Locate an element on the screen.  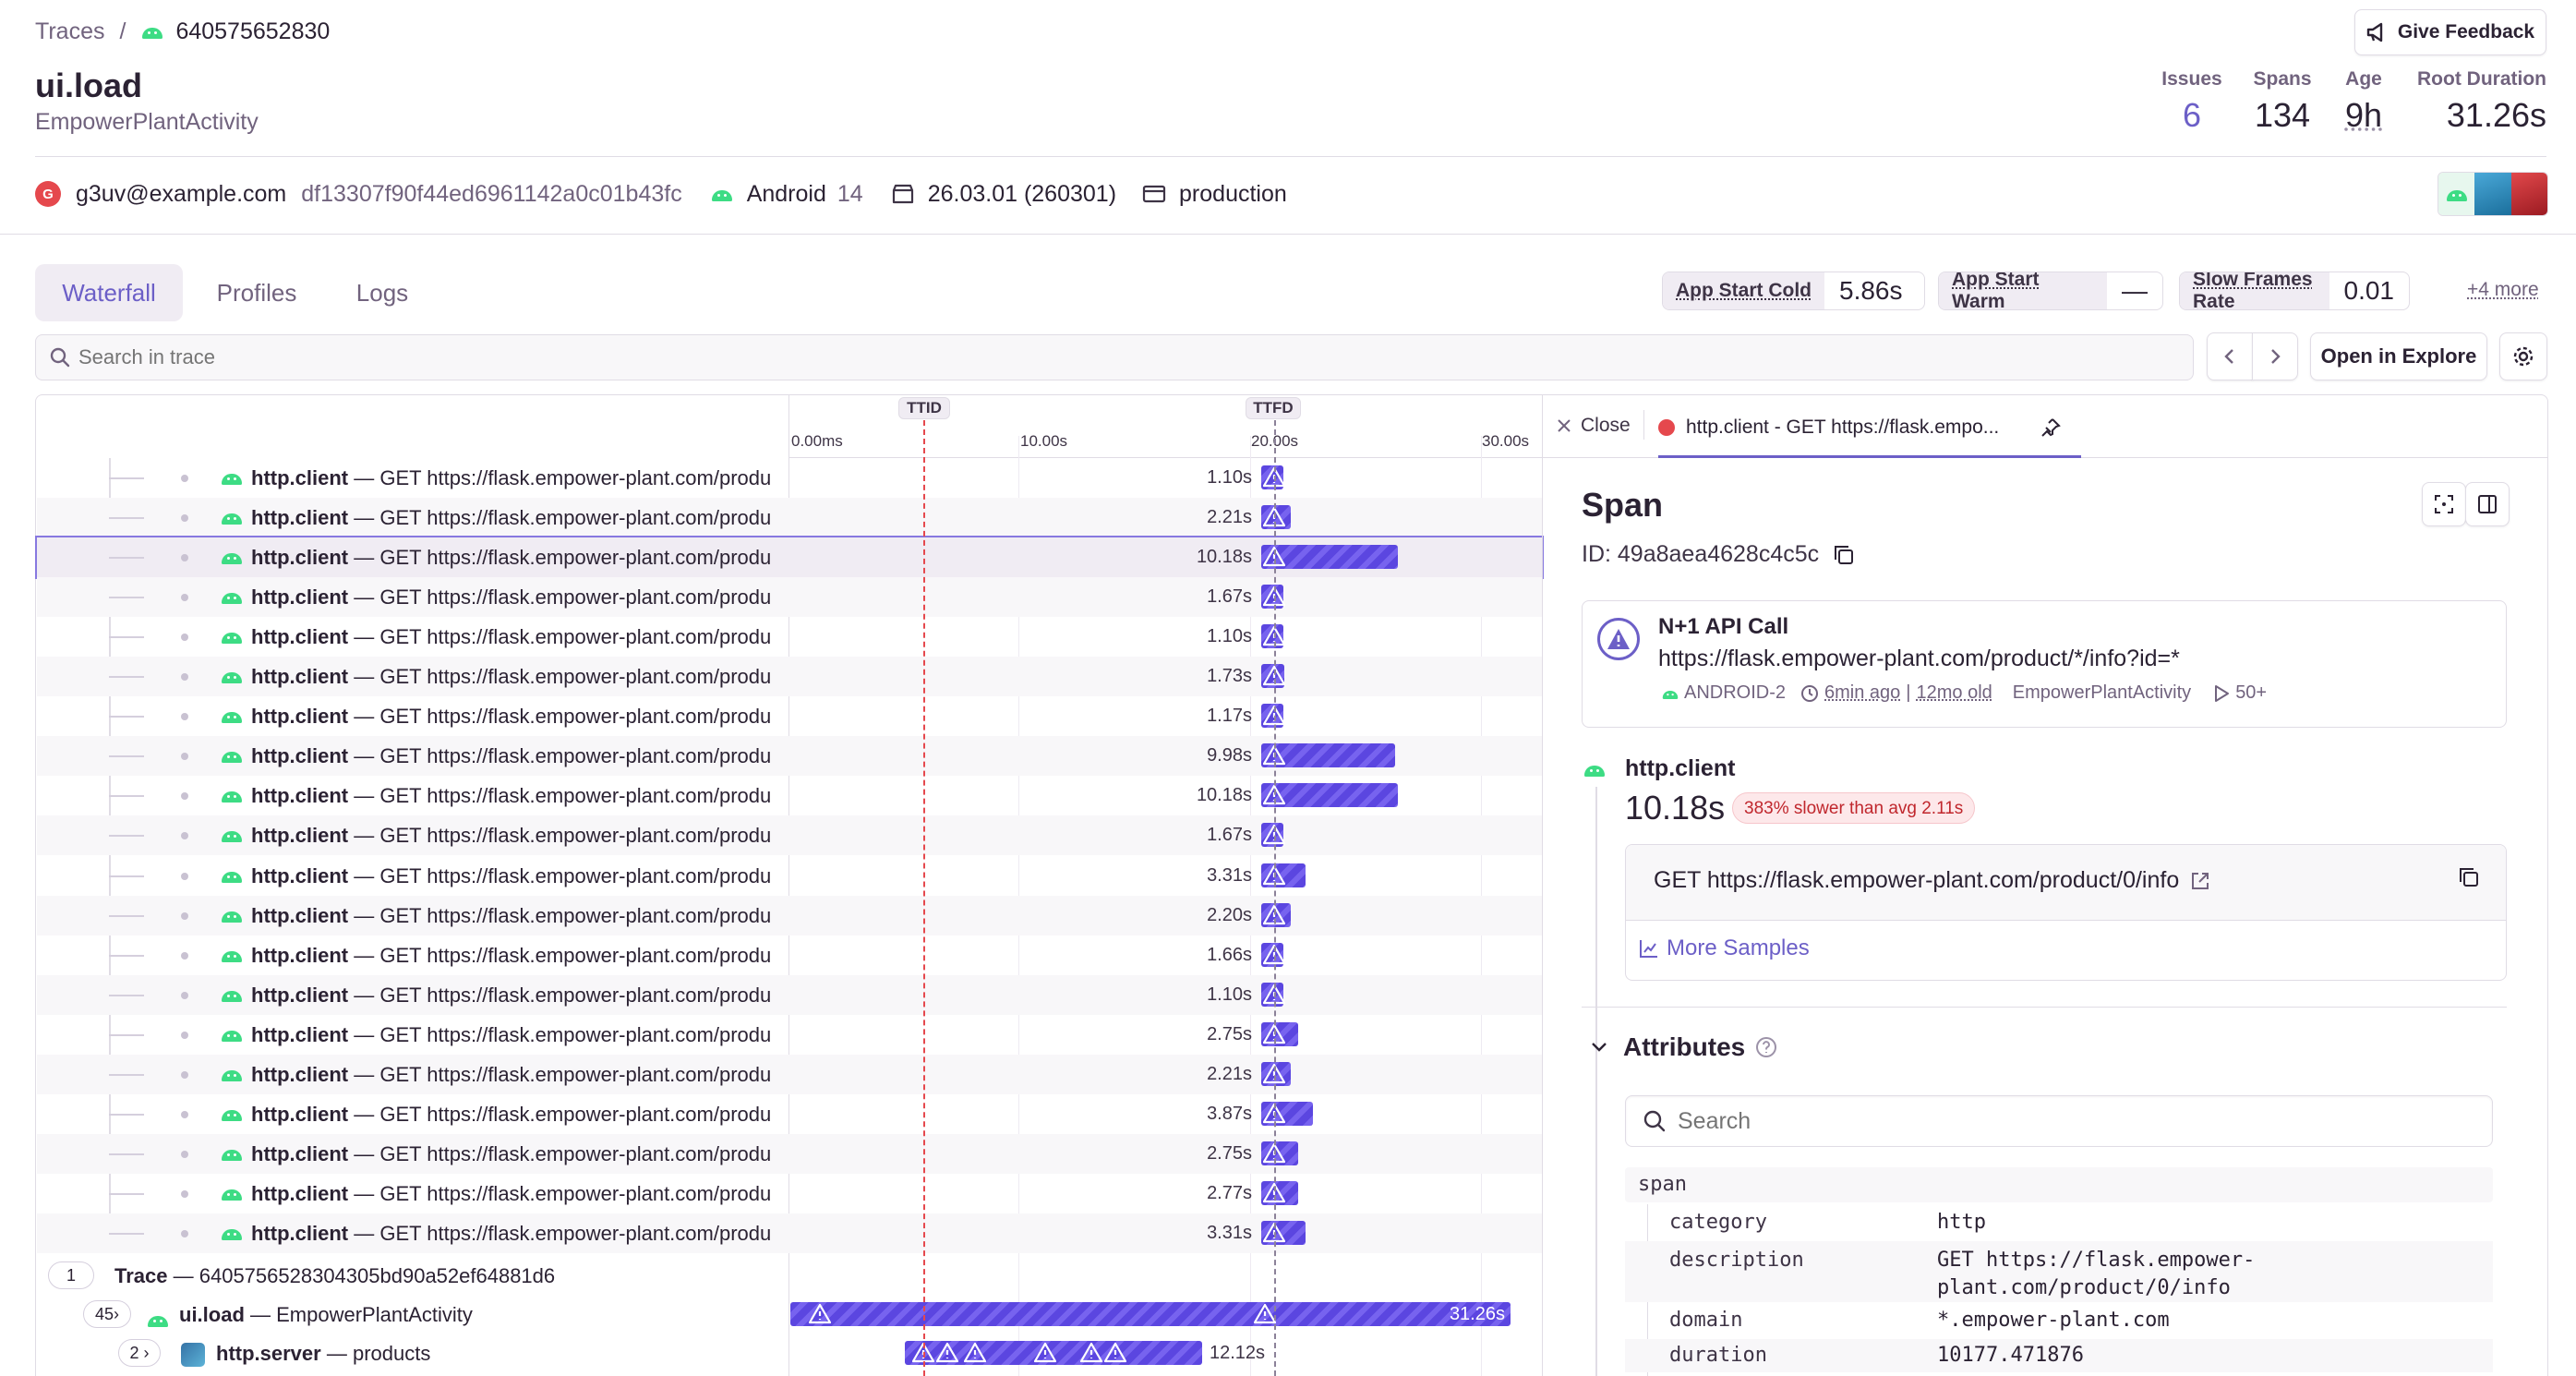
span-duration-label: 3.87s is located at coordinates (1229, 1113).